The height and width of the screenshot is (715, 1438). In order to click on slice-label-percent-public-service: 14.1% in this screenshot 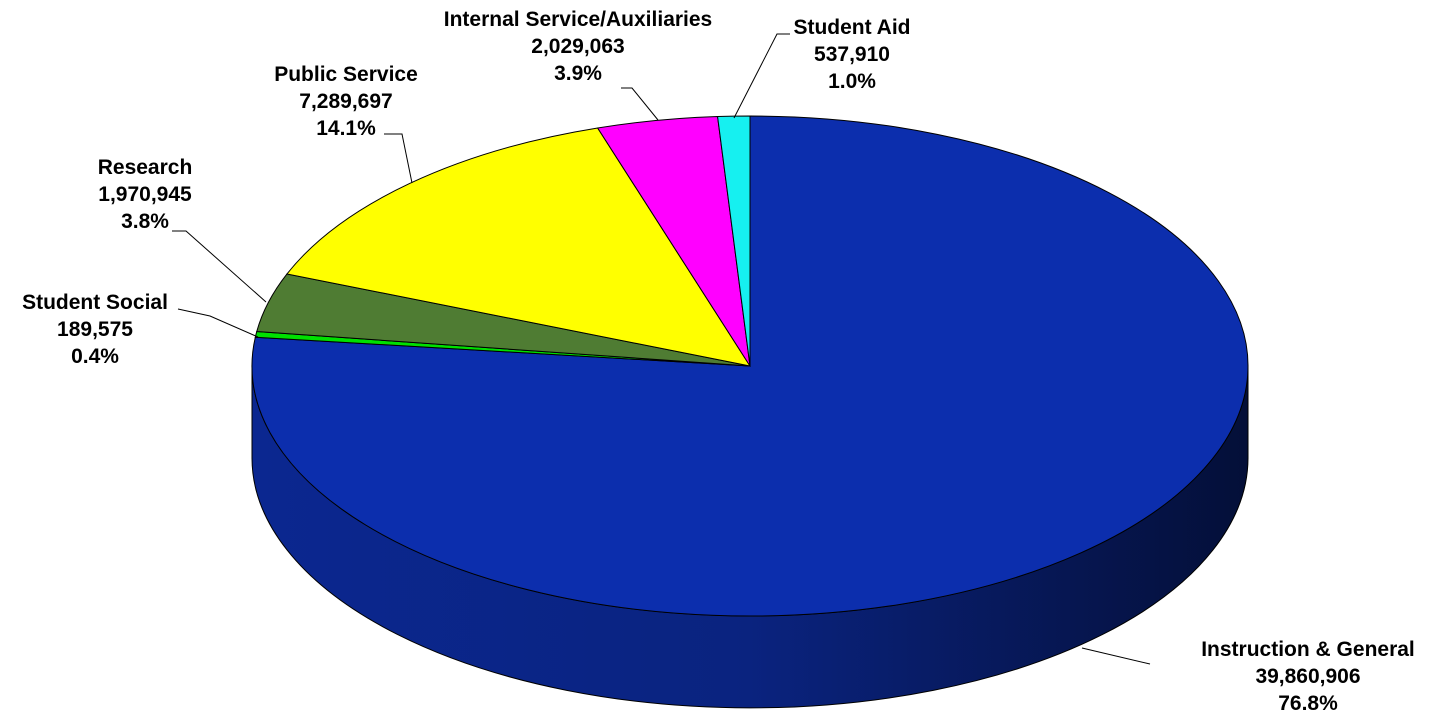, I will do `click(346, 128)`.